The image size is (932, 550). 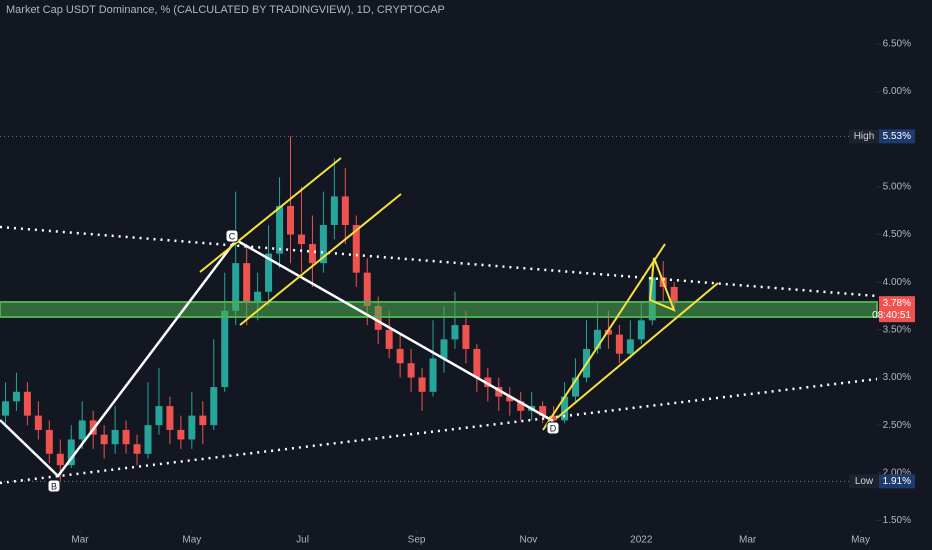 What do you see at coordinates (897, 520) in the screenshot?
I see `y-tick-label: 1.50%` at bounding box center [897, 520].